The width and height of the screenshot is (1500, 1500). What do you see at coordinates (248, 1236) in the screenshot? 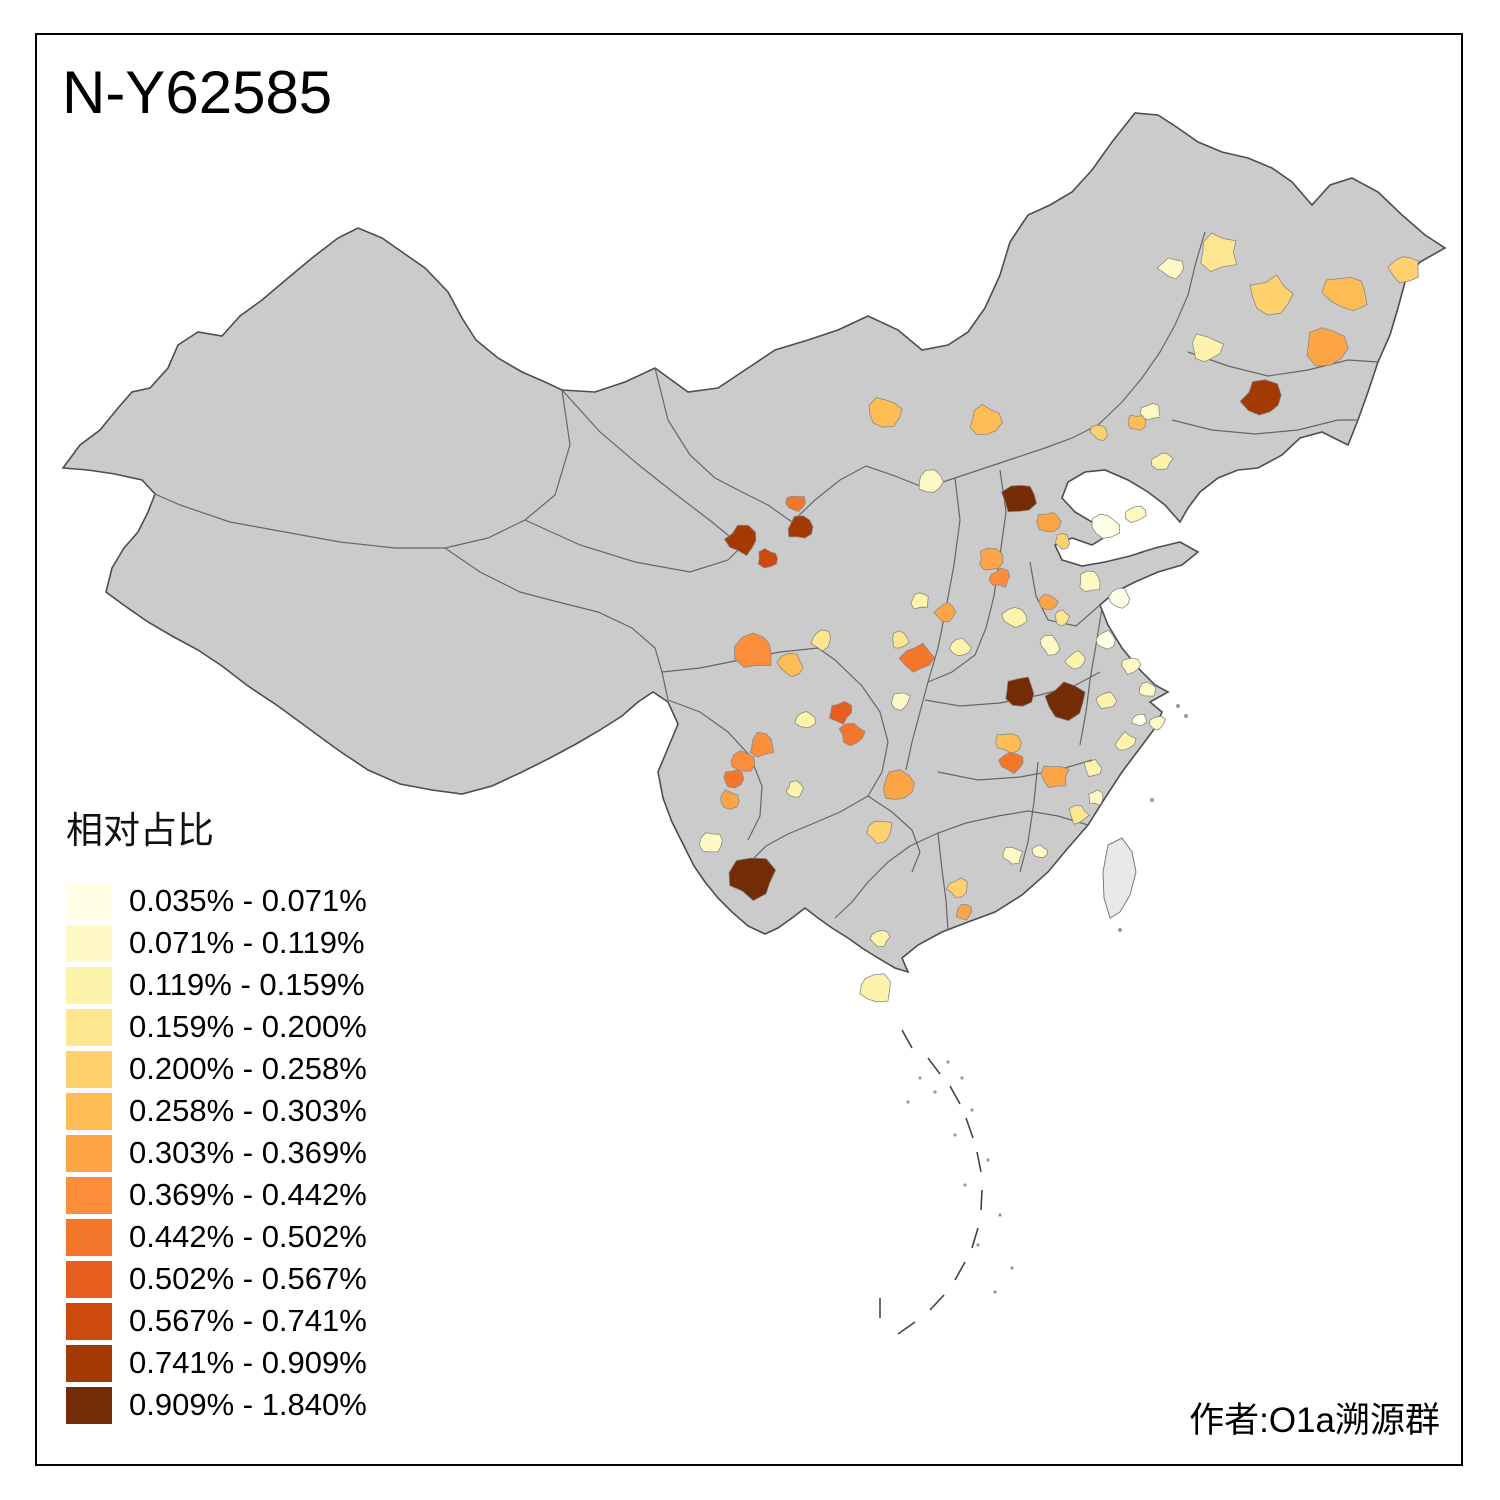
I see `legend-class-label: 0.442% - 0.502%` at bounding box center [248, 1236].